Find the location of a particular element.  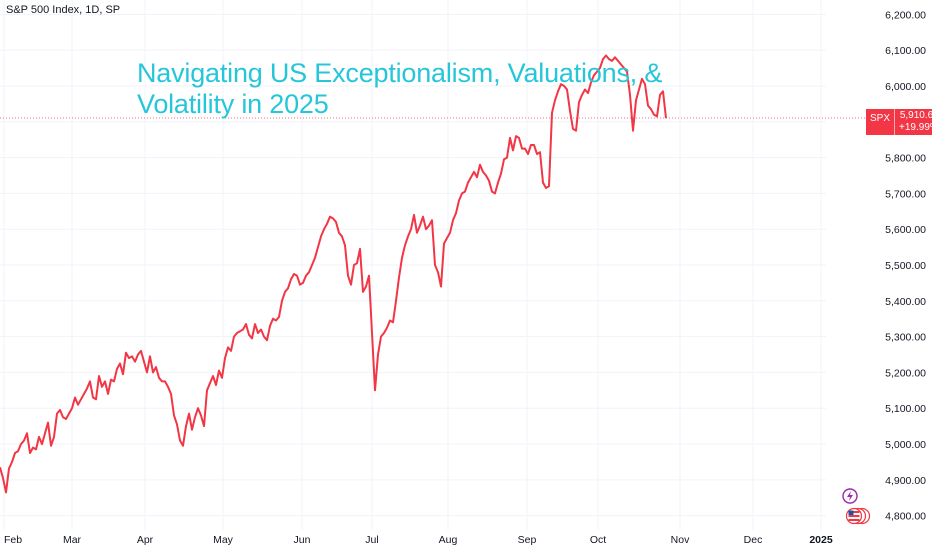

y-tick-label: 5,000.00 is located at coordinates (905, 445).